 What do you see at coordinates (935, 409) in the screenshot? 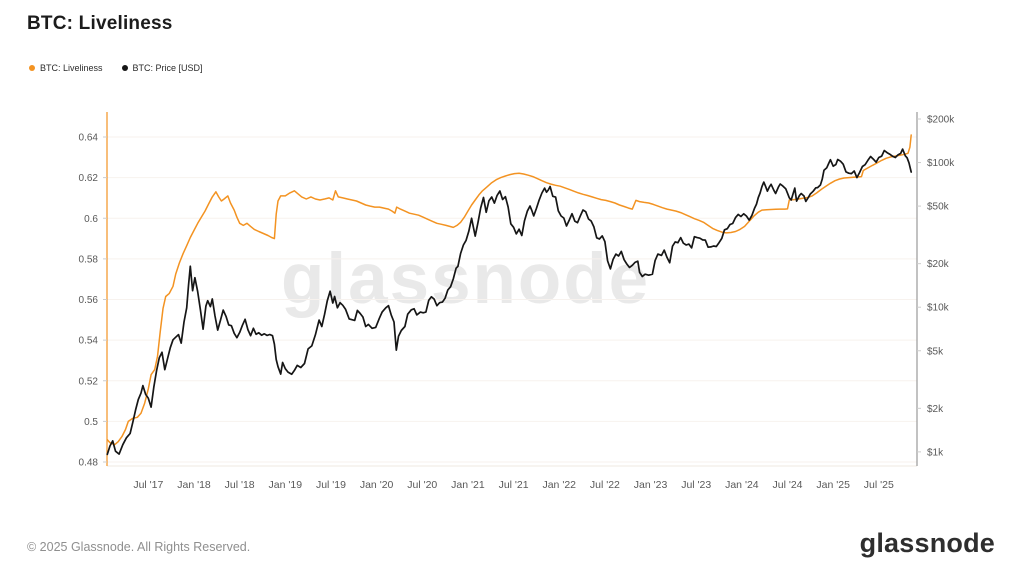
I see `right-axis-tick-label: $2k` at bounding box center [935, 409].